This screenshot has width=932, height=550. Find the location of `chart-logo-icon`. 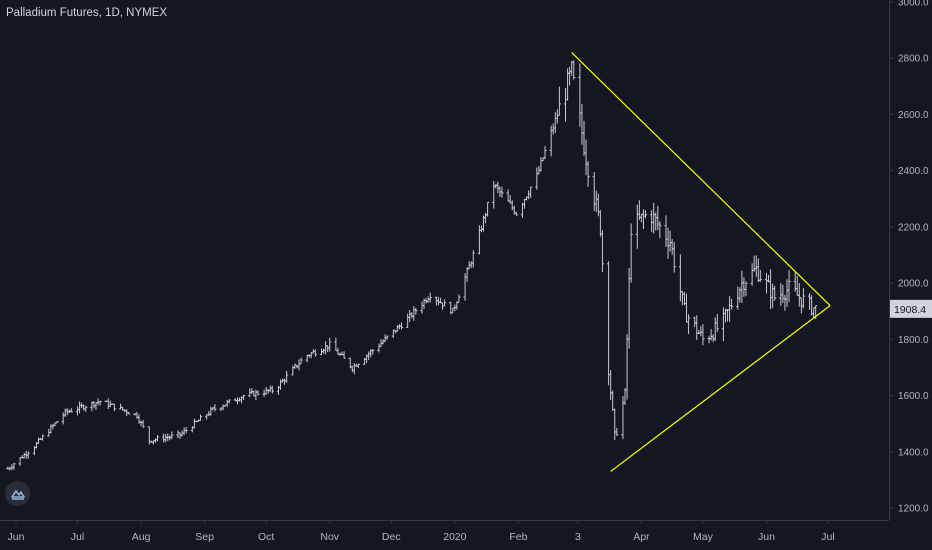

chart-logo-icon is located at coordinates (17, 493).